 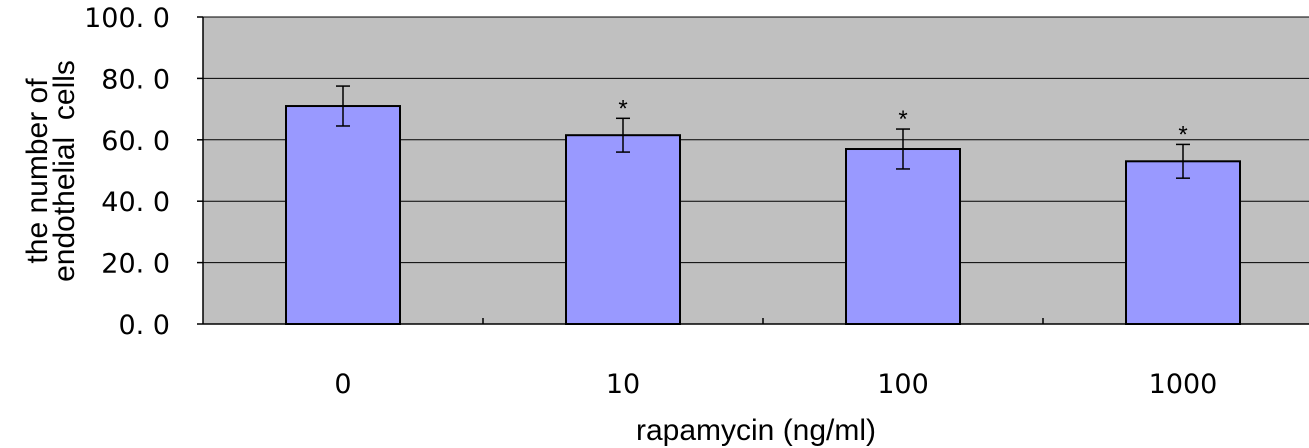 I want to click on y-axis-title: the number of endothelial cells, so click(x=51, y=171).